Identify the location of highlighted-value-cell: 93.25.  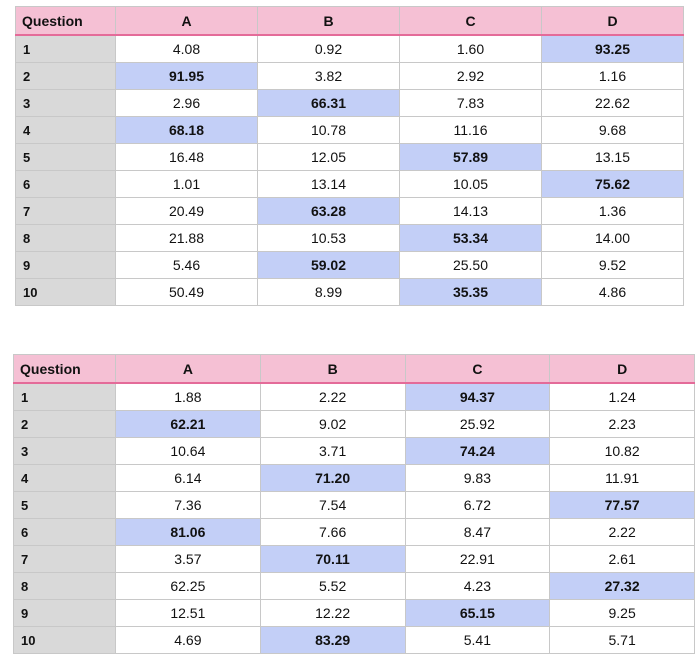
(612, 48).